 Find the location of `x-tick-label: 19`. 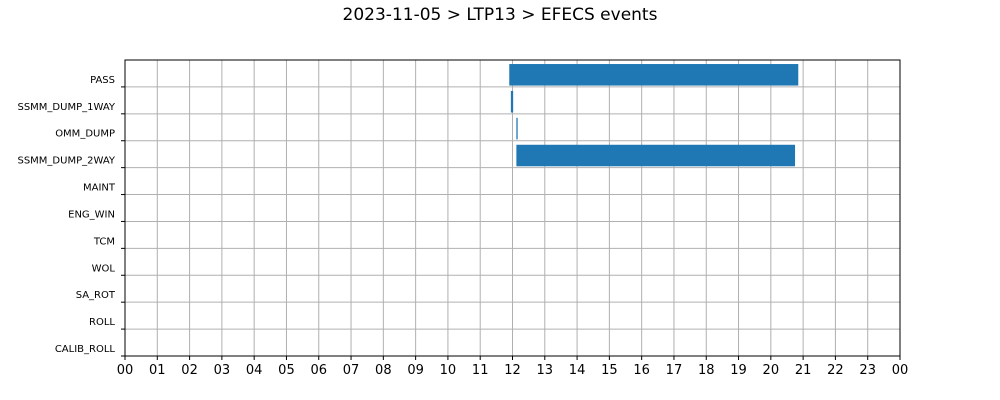

x-tick-label: 19 is located at coordinates (738, 370).